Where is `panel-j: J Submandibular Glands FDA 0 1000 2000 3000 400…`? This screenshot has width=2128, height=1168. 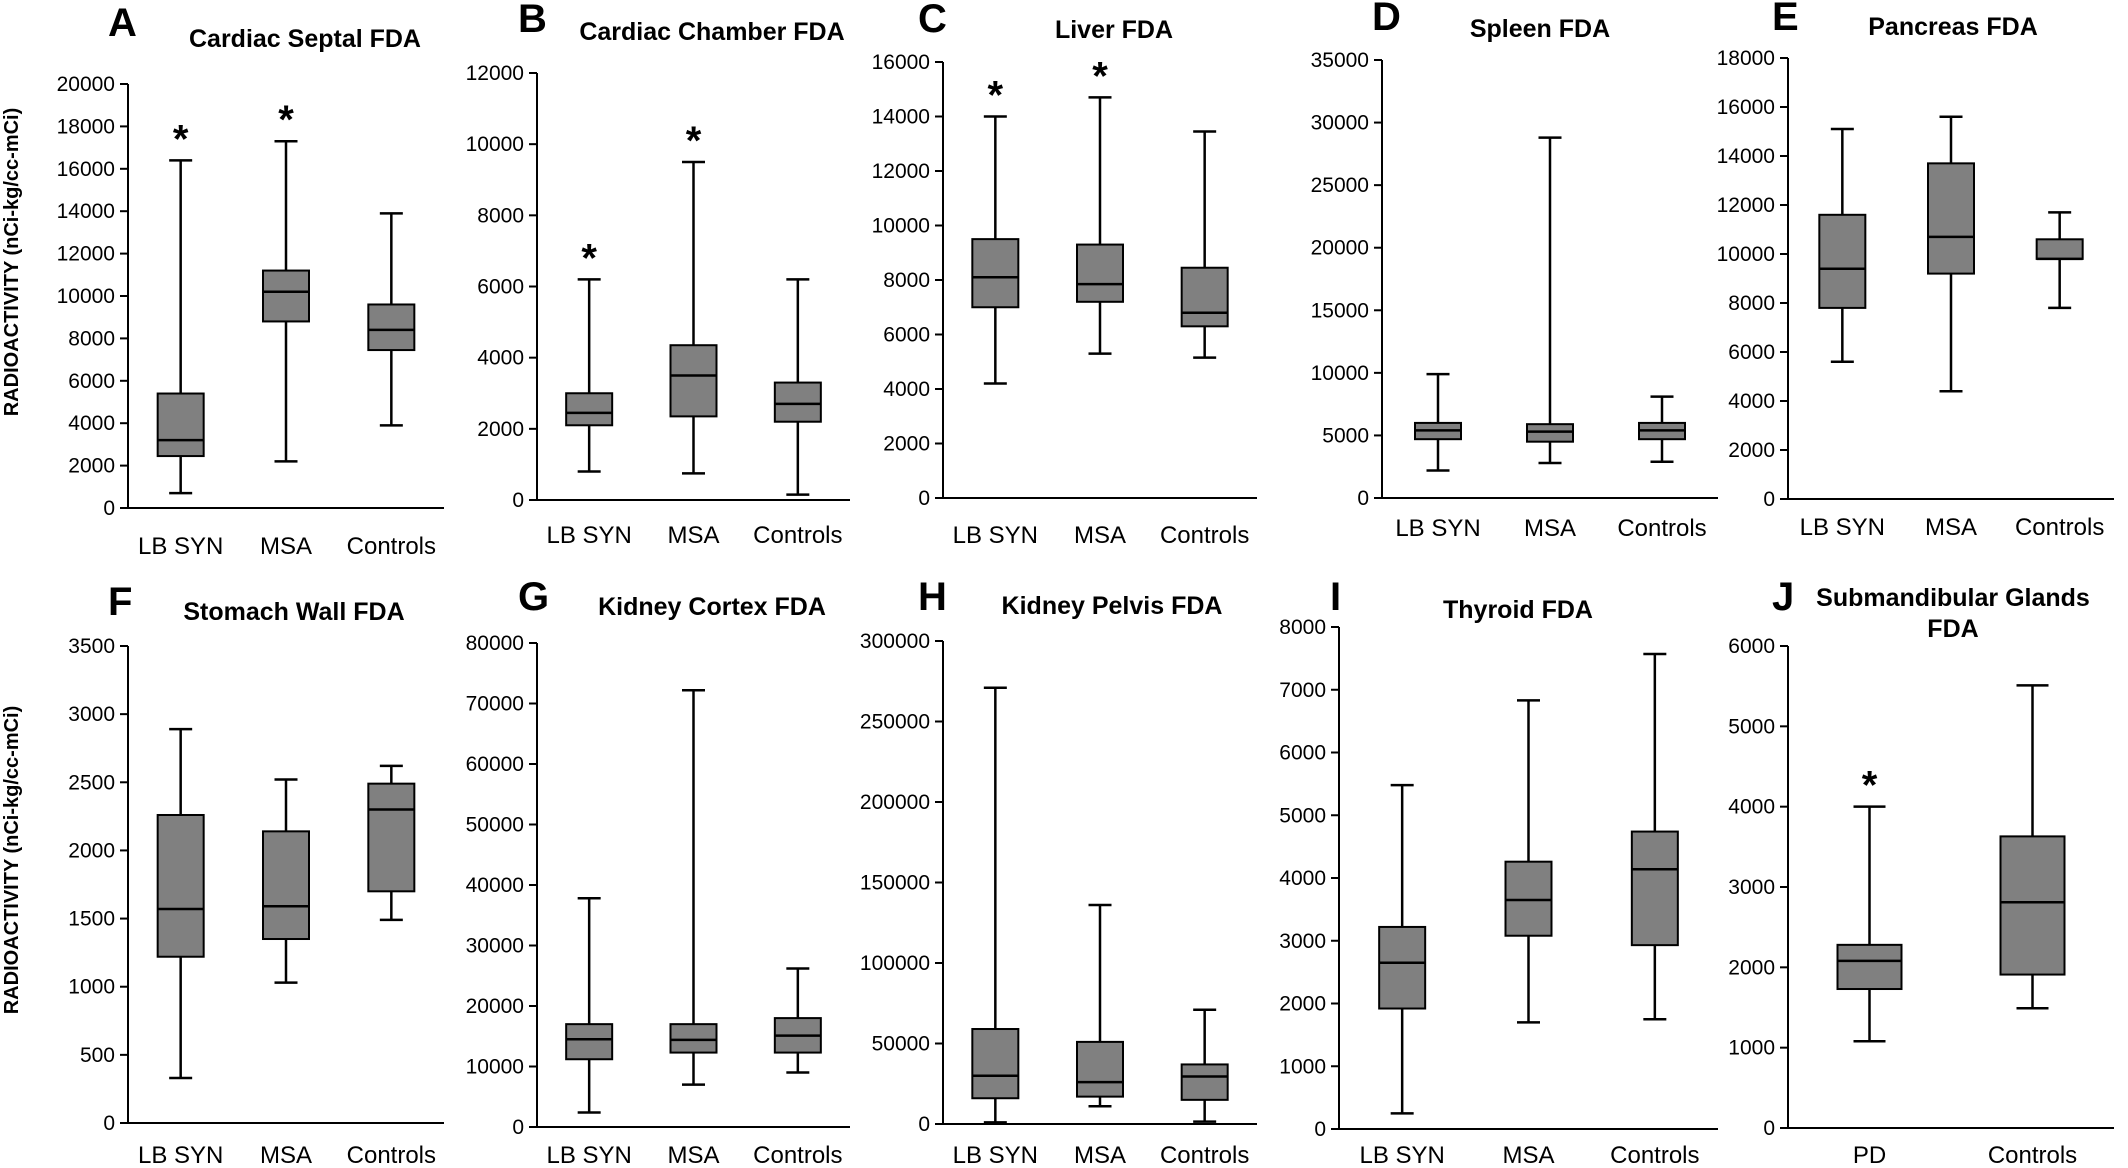
panel-j: J Submandibular Glands FDA 0 1000 2000 3000 400… is located at coordinates (1921, 871).